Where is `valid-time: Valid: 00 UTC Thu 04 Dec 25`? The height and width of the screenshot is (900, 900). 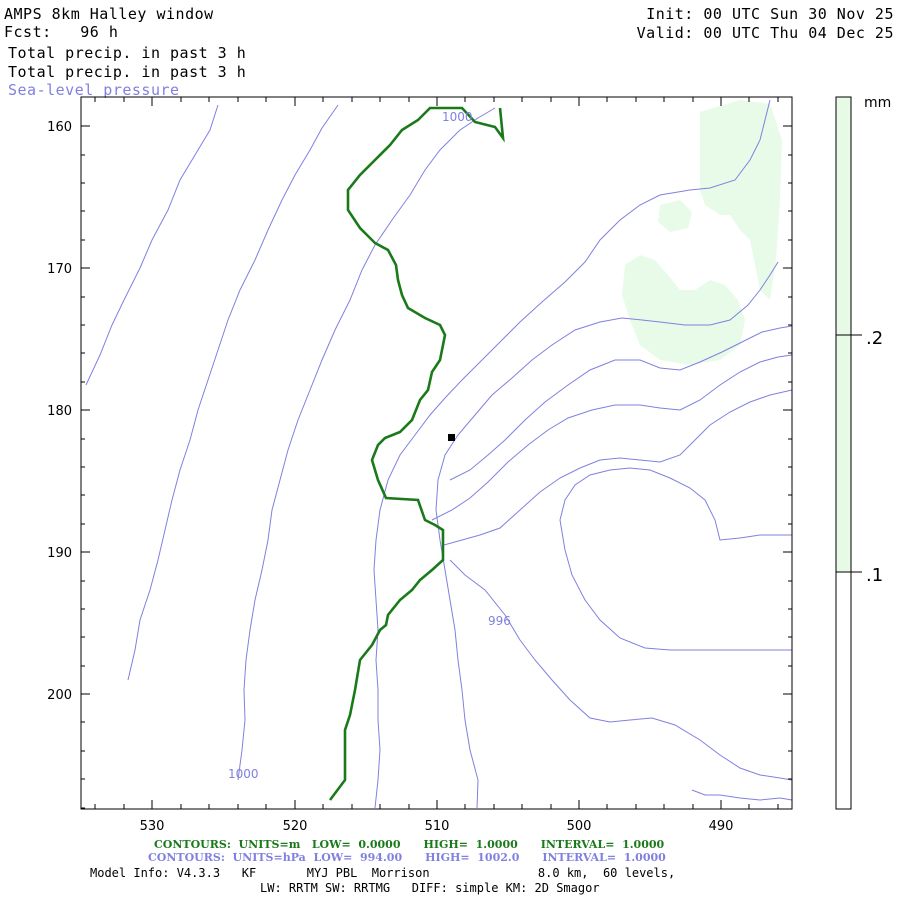
valid-time: Valid: 00 UTC Thu 04 Dec 25 is located at coordinates (765, 33).